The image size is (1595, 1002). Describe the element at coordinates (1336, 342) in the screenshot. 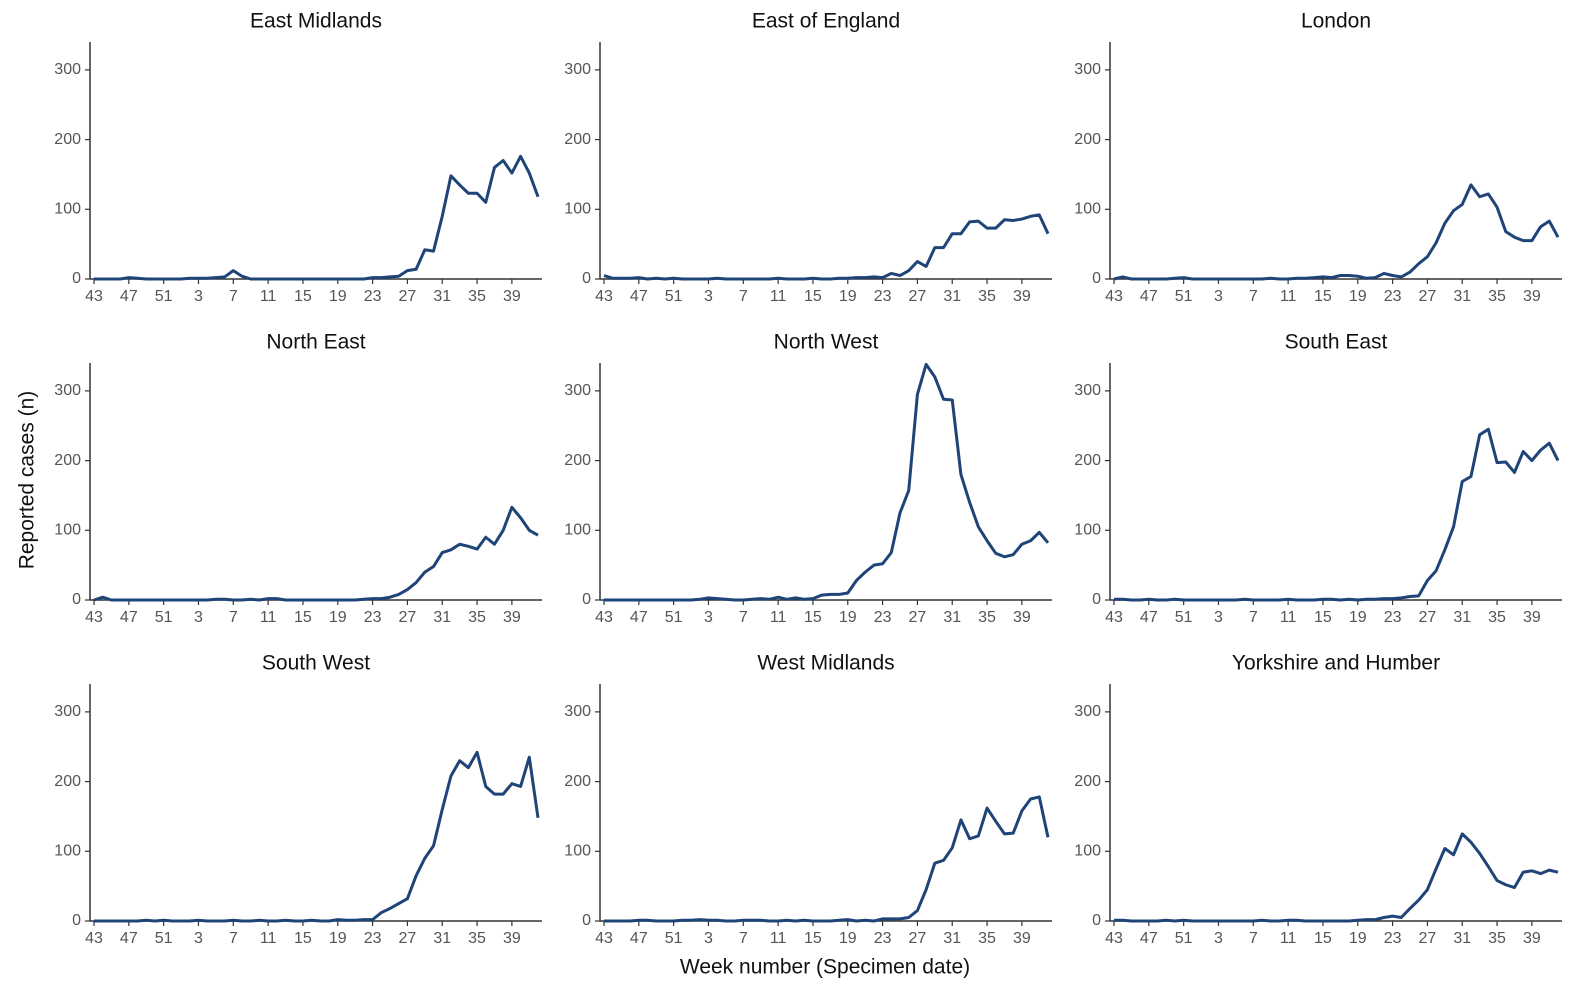

I see `panel-title: South East` at that location.